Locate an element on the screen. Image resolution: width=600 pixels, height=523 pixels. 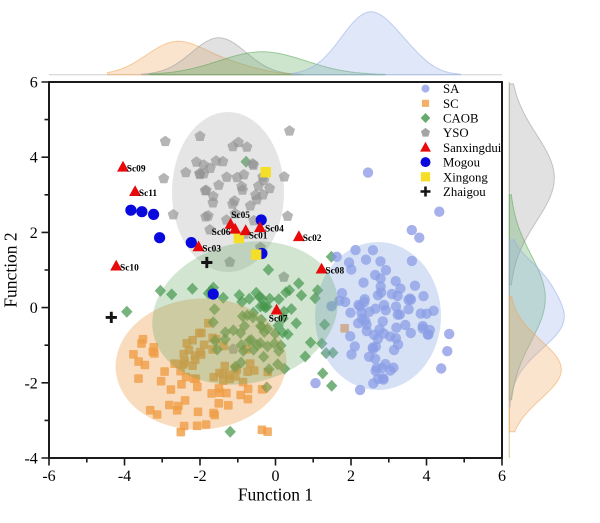
svg-text: Sc10 is located at coordinates (129, 269).